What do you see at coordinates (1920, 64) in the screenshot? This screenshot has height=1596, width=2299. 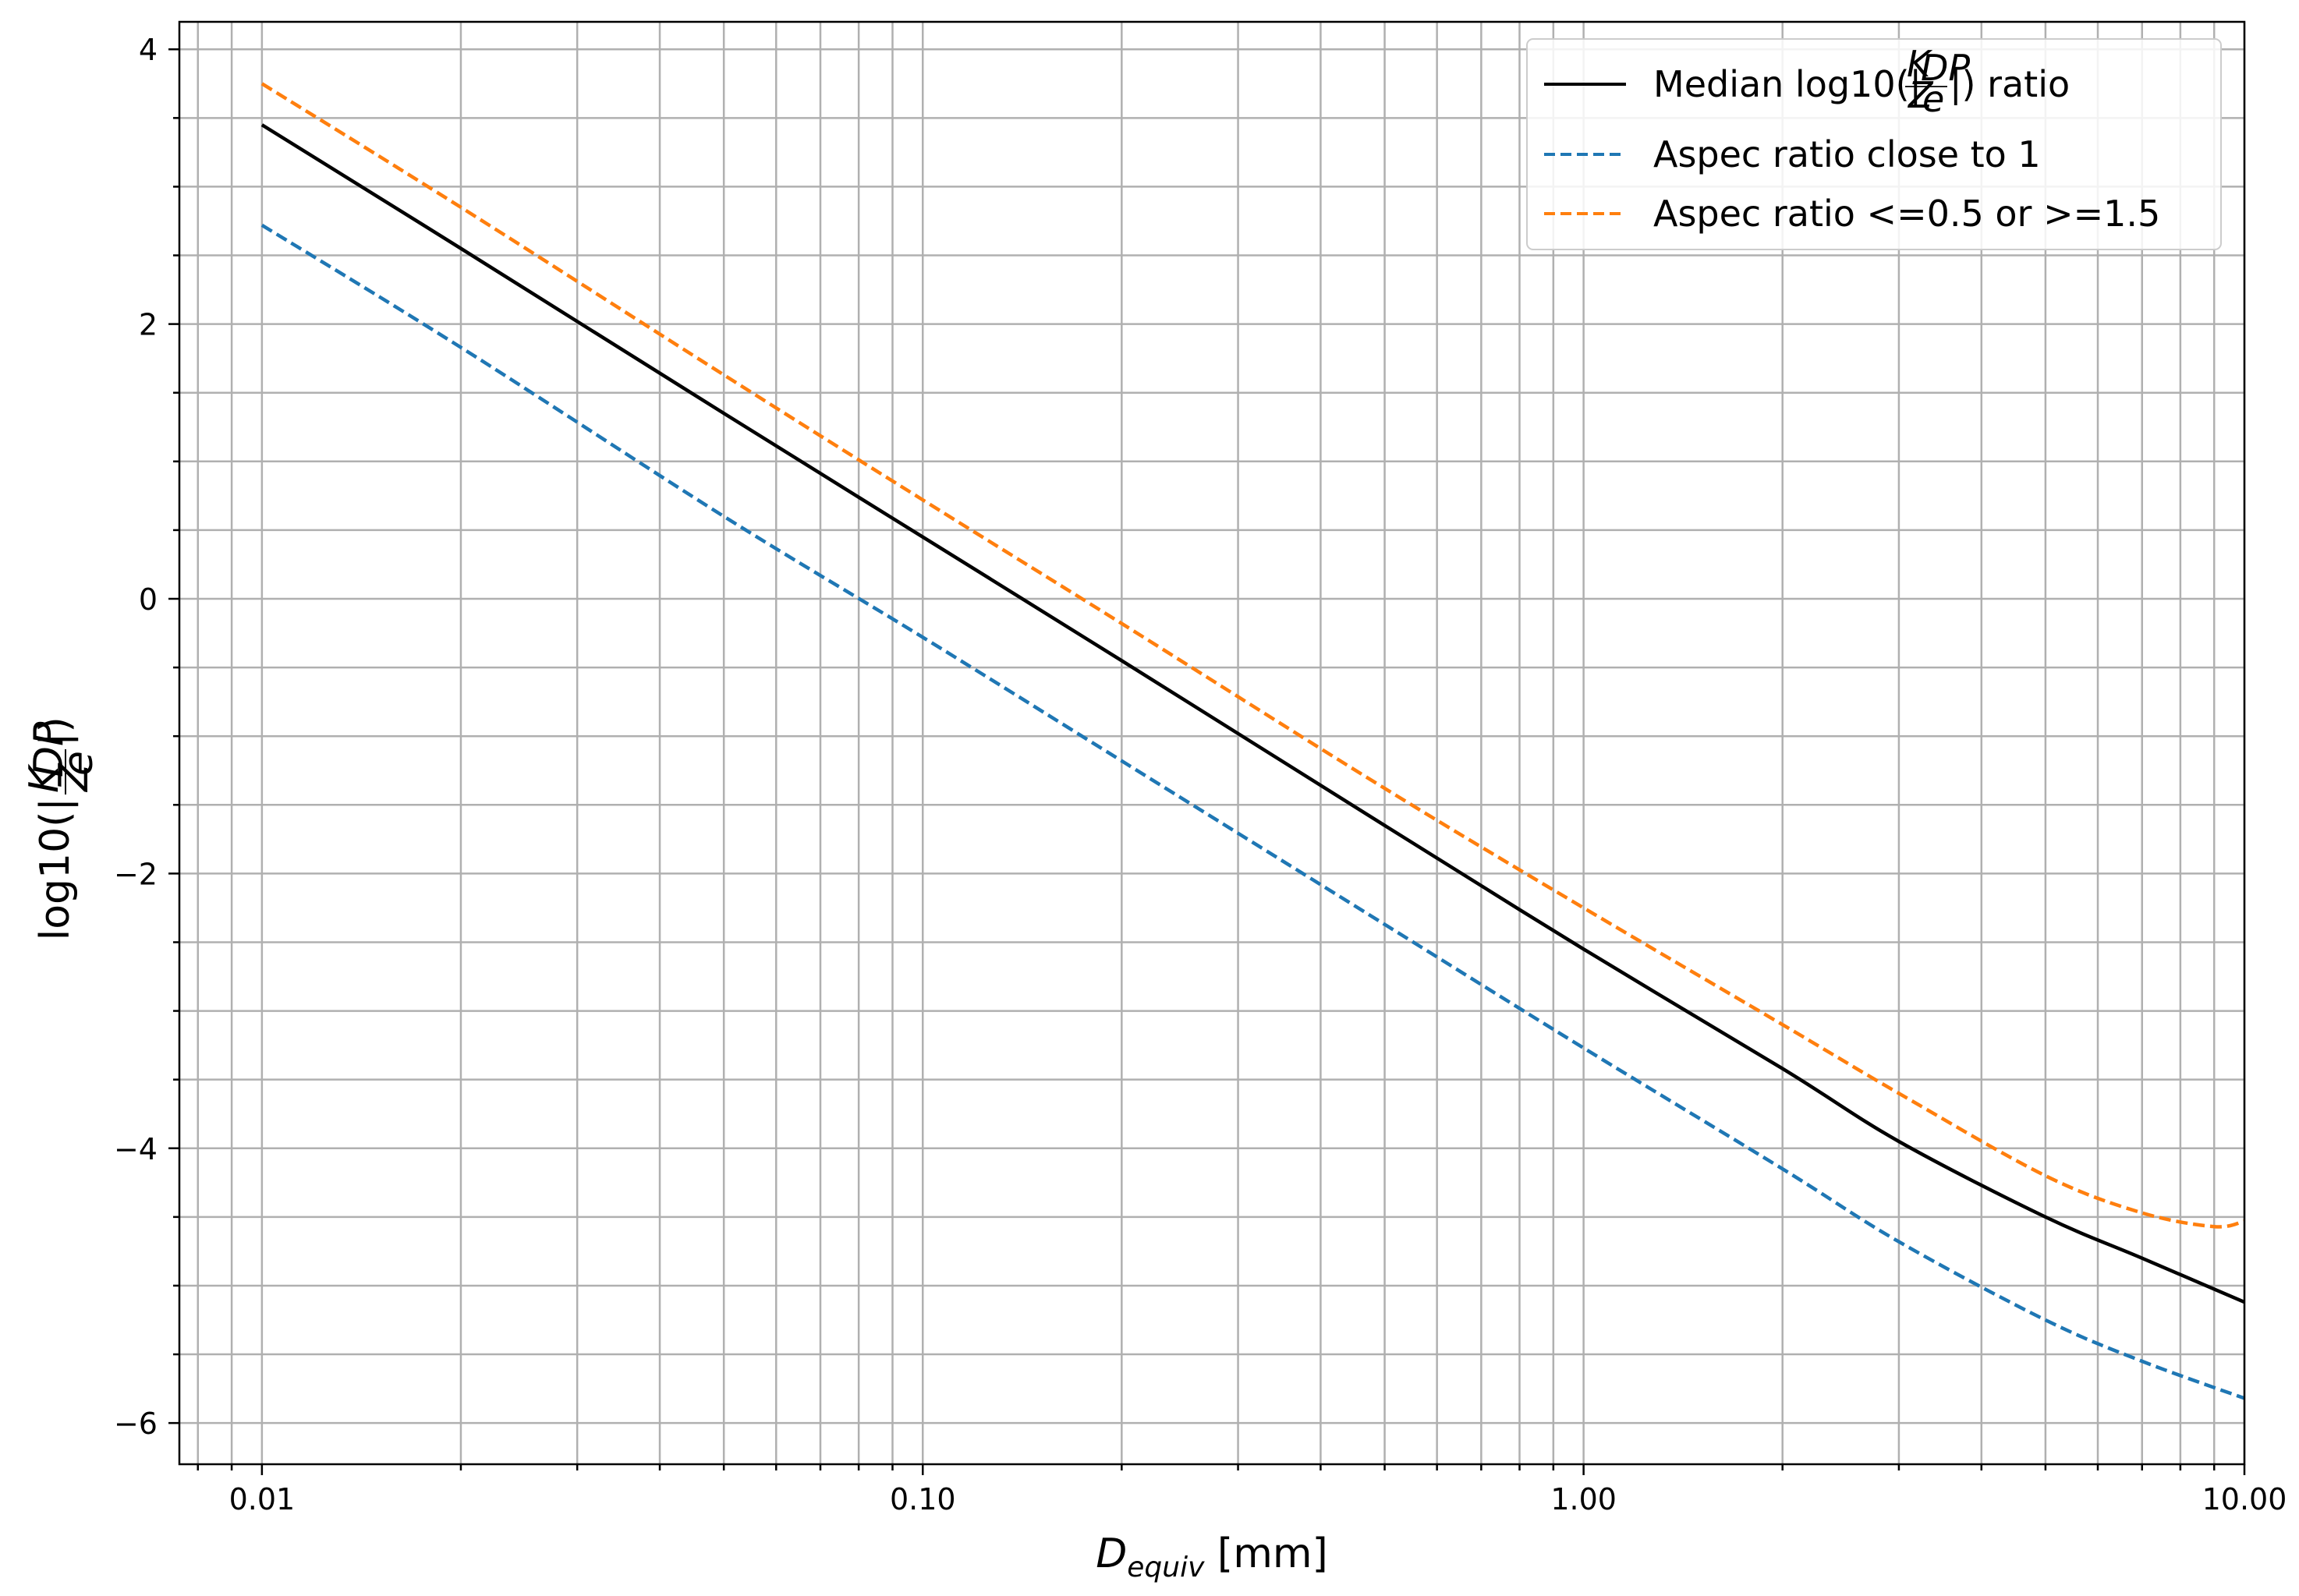 I see `legend-median-num: K` at bounding box center [1920, 64].